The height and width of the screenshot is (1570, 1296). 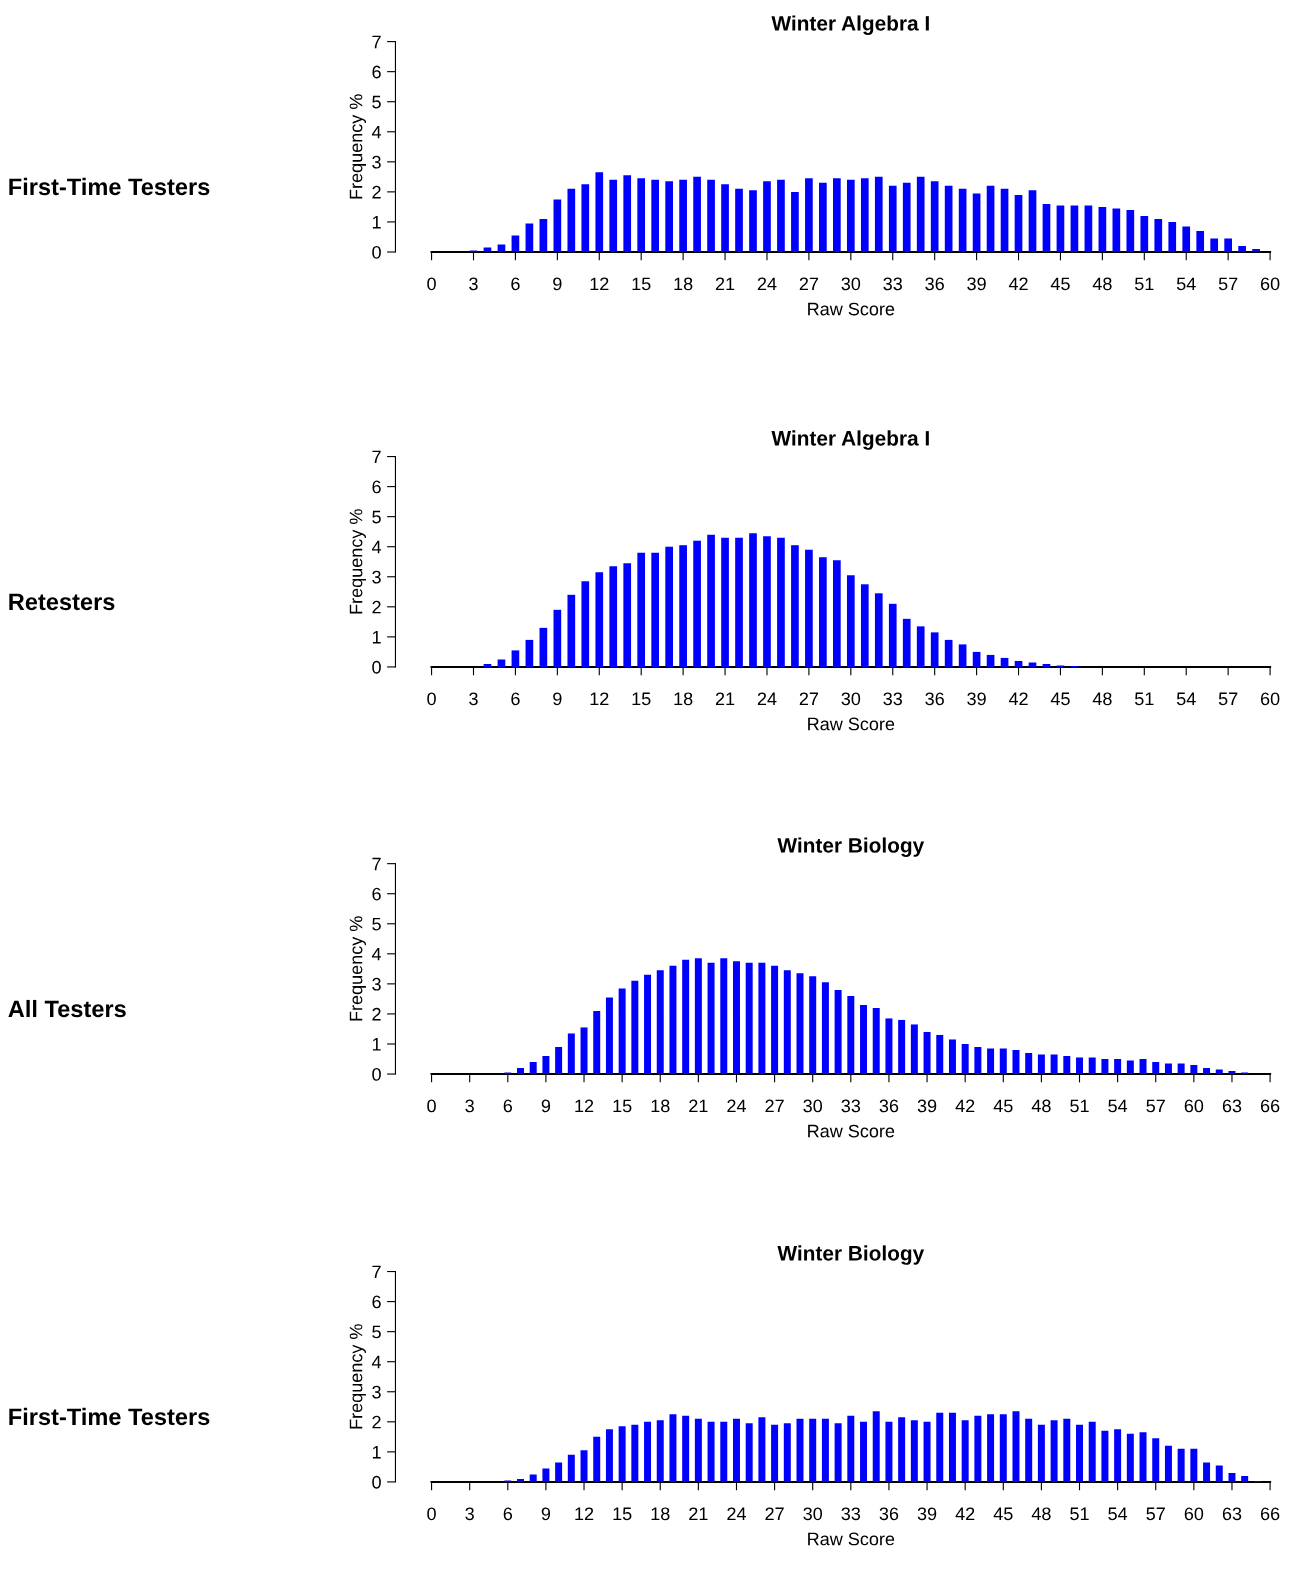 I want to click on x-tick-label: 21, so click(x=725, y=284).